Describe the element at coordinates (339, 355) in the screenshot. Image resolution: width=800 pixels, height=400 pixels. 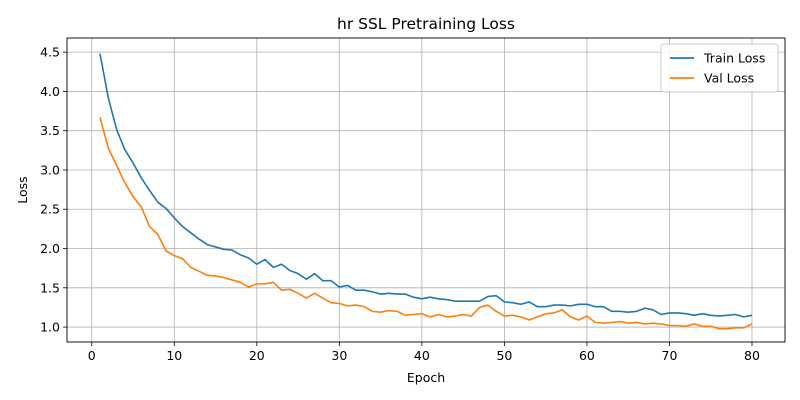
I see `x-tick-label: 30` at that location.